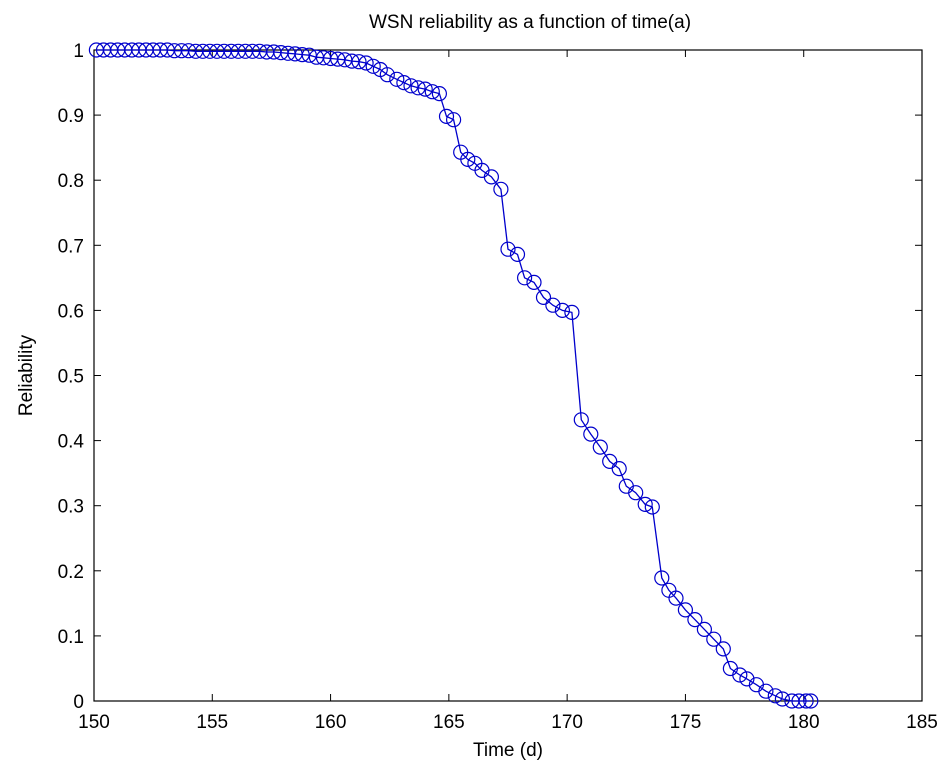 This screenshot has height=769, width=943. I want to click on x-tick-label: 165, so click(449, 722).